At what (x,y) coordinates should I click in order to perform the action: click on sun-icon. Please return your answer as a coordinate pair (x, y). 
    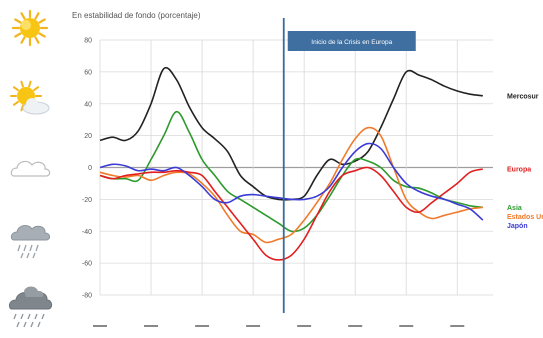
    Looking at the image, I should click on (30, 28).